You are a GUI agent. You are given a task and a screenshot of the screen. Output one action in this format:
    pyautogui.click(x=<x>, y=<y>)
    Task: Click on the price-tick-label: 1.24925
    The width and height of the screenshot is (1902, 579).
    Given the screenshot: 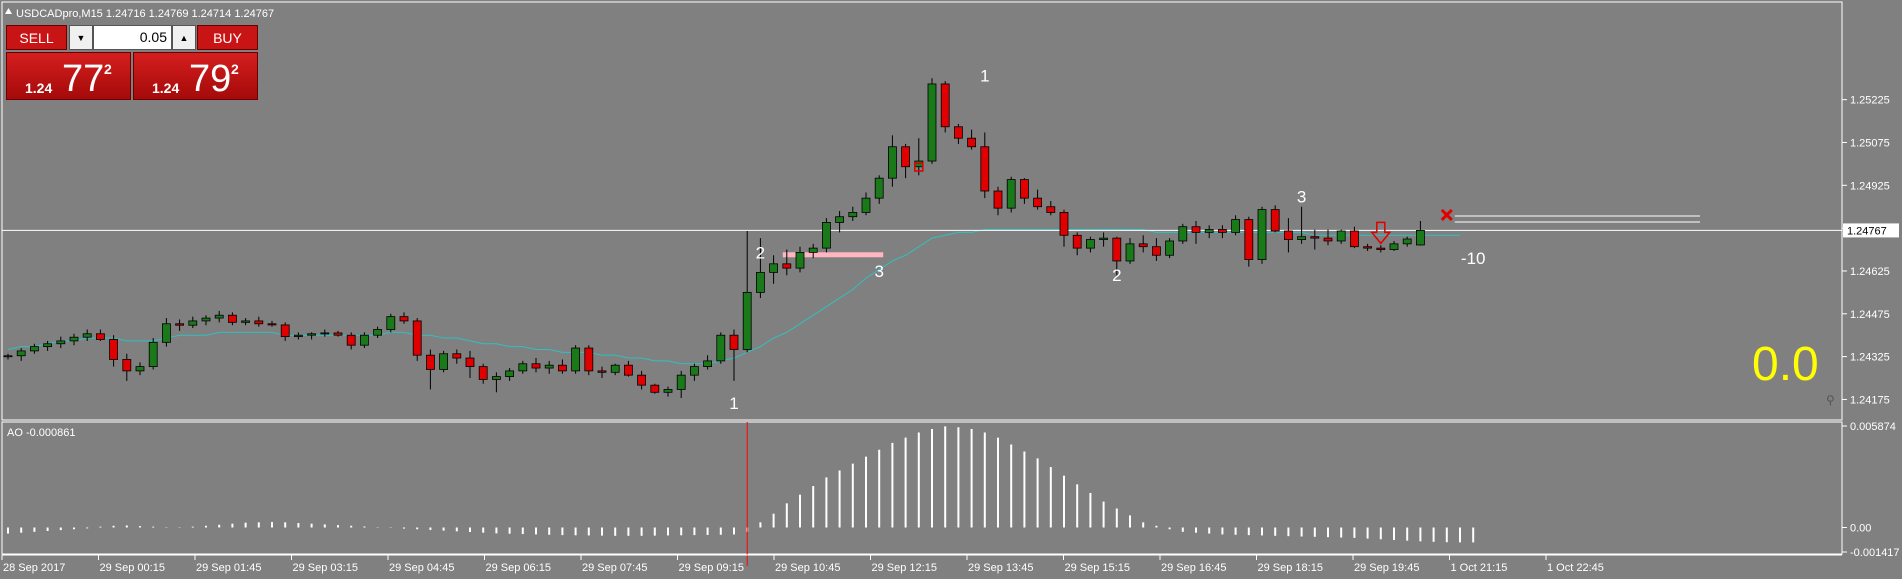 What is the action you would take?
    pyautogui.click(x=1870, y=186)
    